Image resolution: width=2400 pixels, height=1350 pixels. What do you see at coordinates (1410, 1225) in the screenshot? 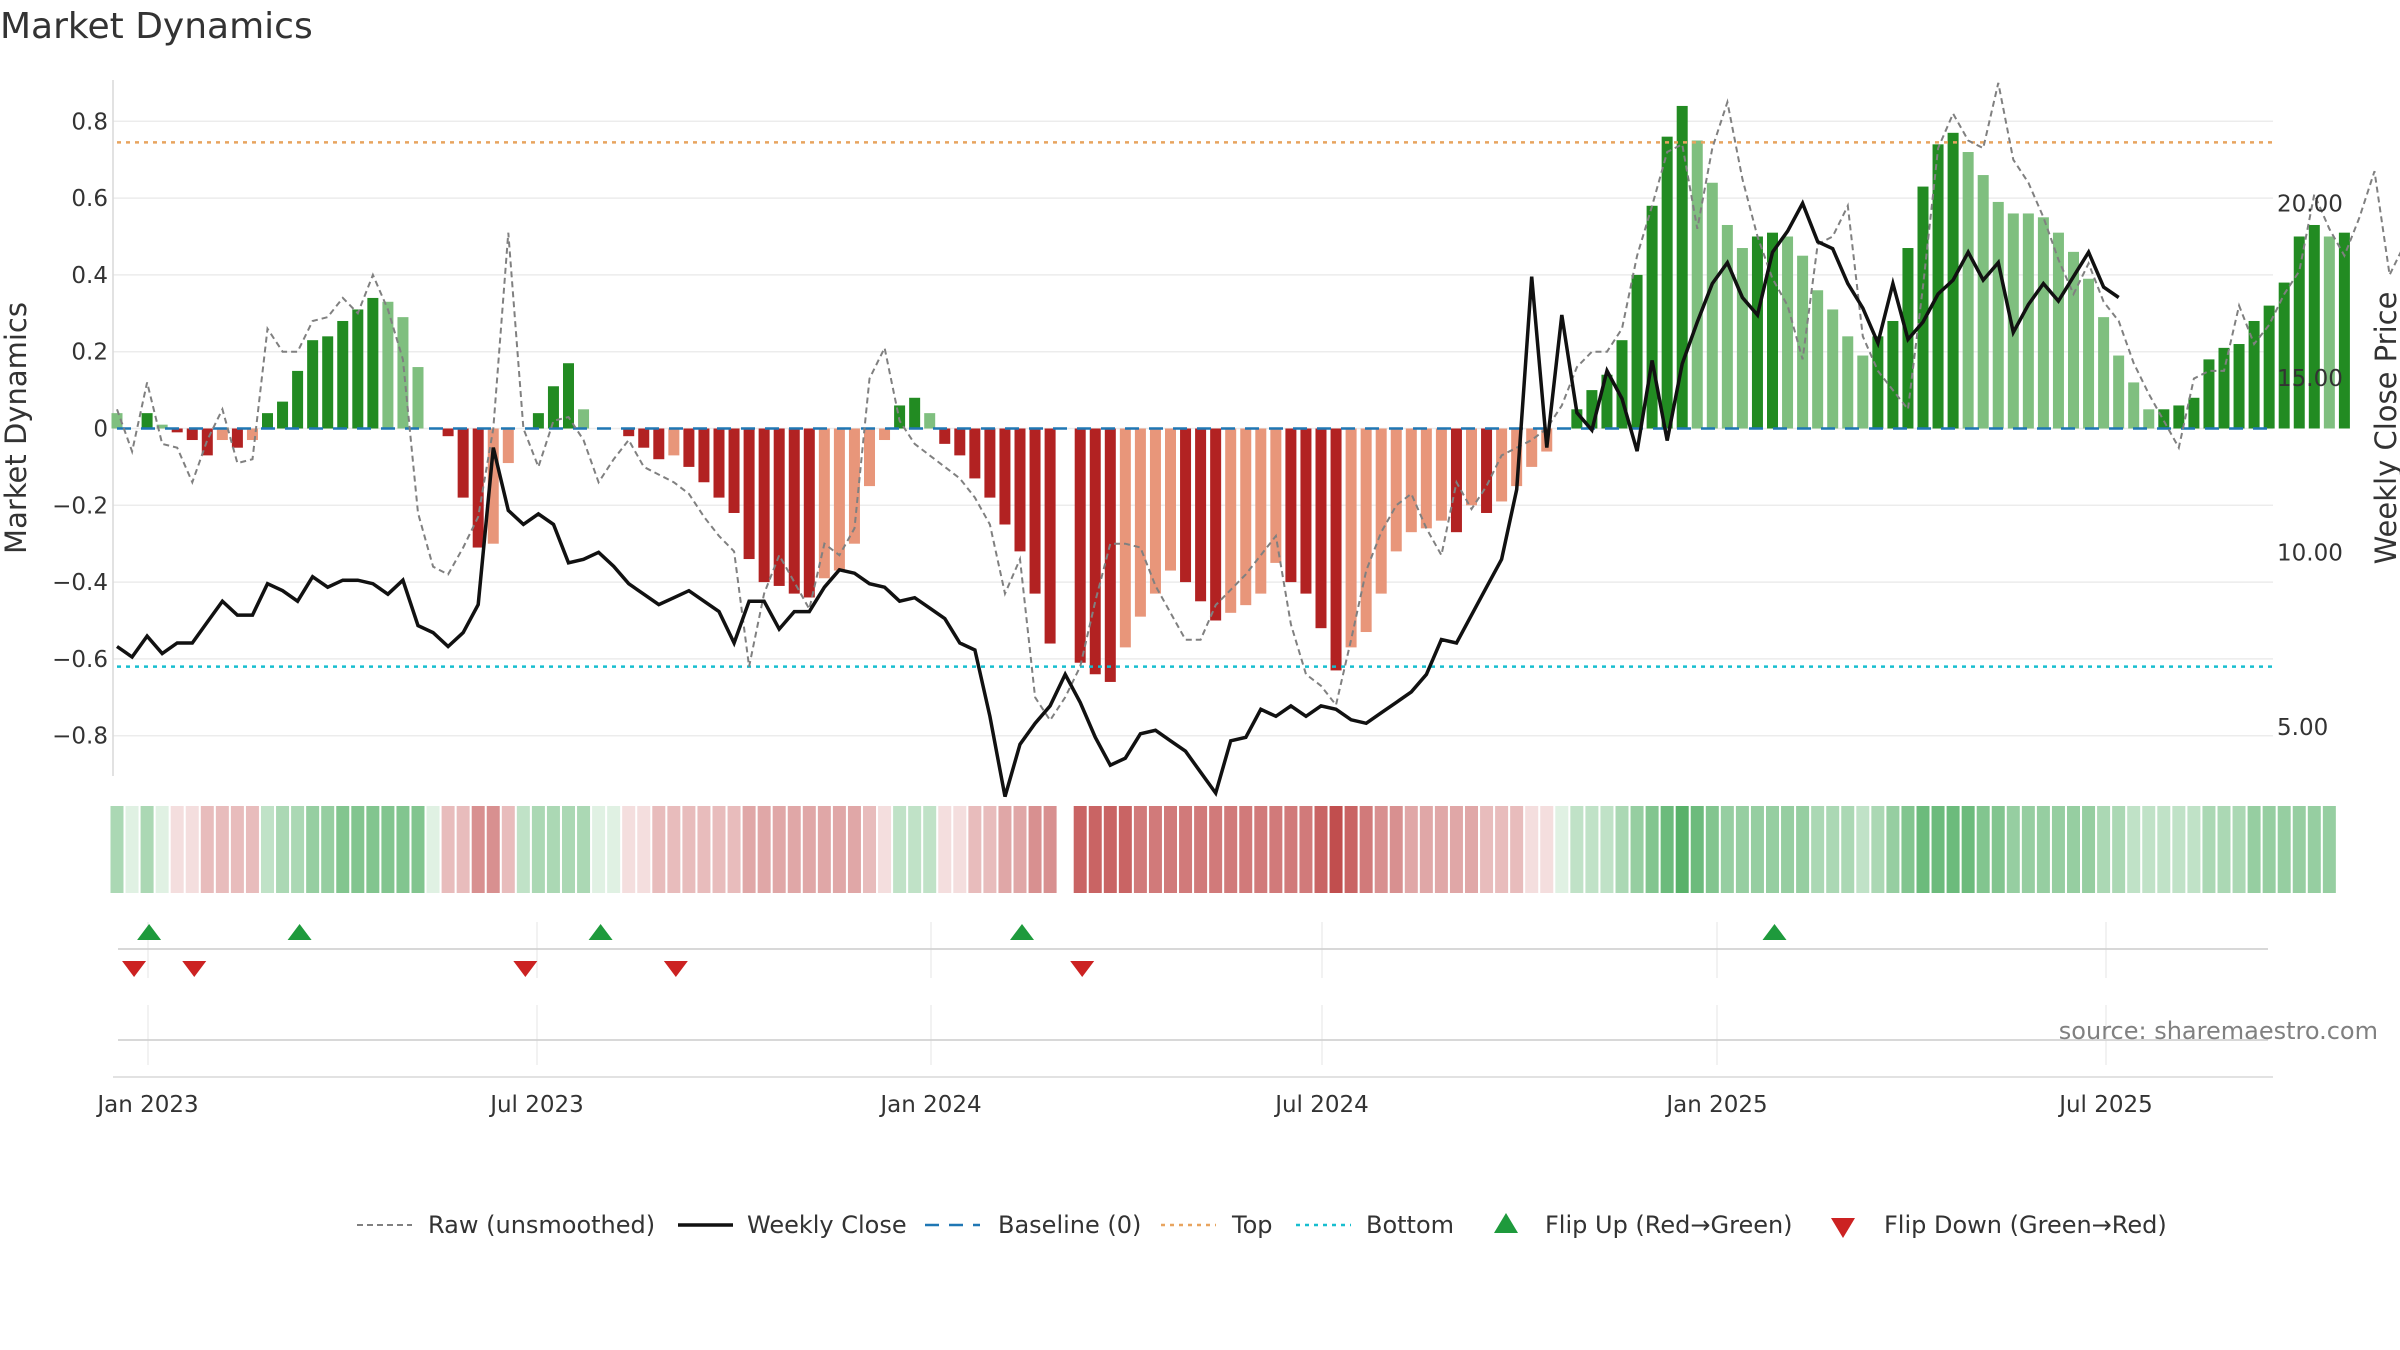
I see `legend-bottom-label: Bottom` at bounding box center [1410, 1225].